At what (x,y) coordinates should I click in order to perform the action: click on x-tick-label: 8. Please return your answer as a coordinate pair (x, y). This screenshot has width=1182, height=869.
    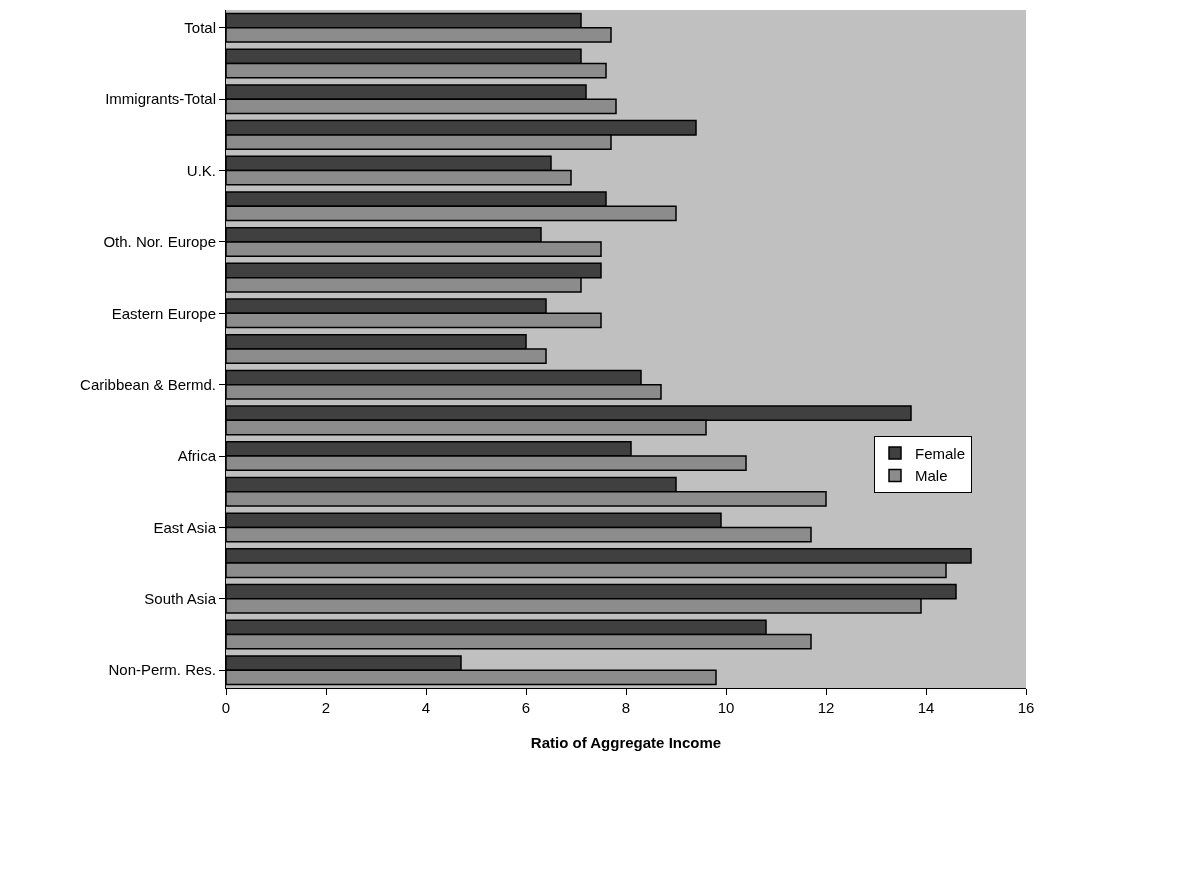
    Looking at the image, I should click on (626, 707).